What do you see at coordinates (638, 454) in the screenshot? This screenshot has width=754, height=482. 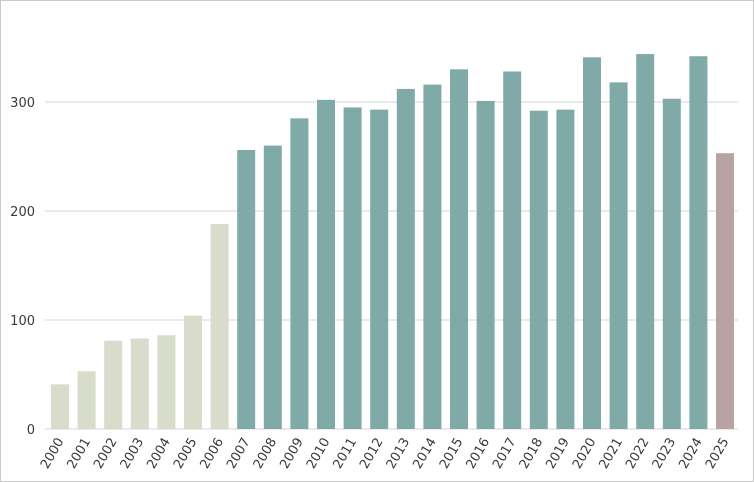 I see `x-tick-label: 2022` at bounding box center [638, 454].